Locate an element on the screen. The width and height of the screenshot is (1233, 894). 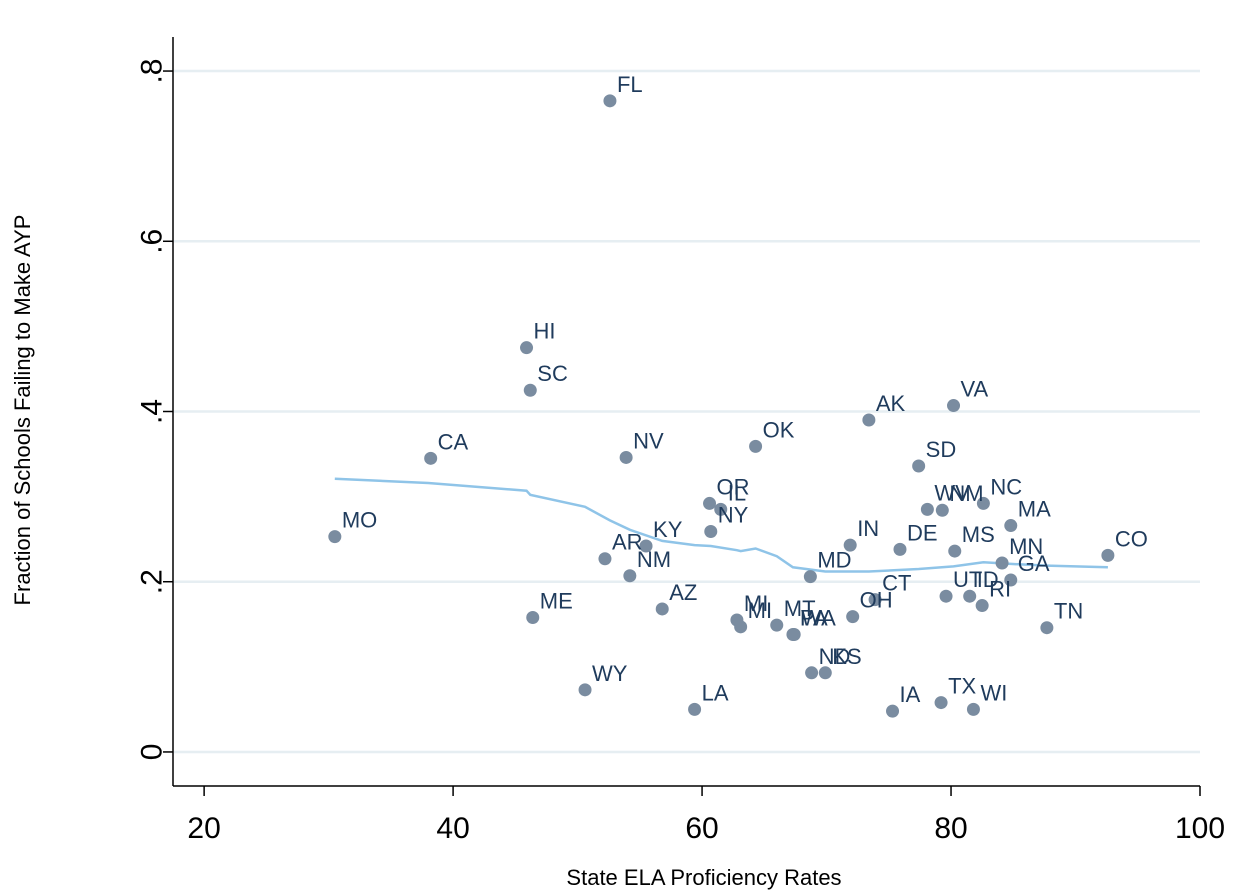
point-label: TX is located at coordinates (962, 686).